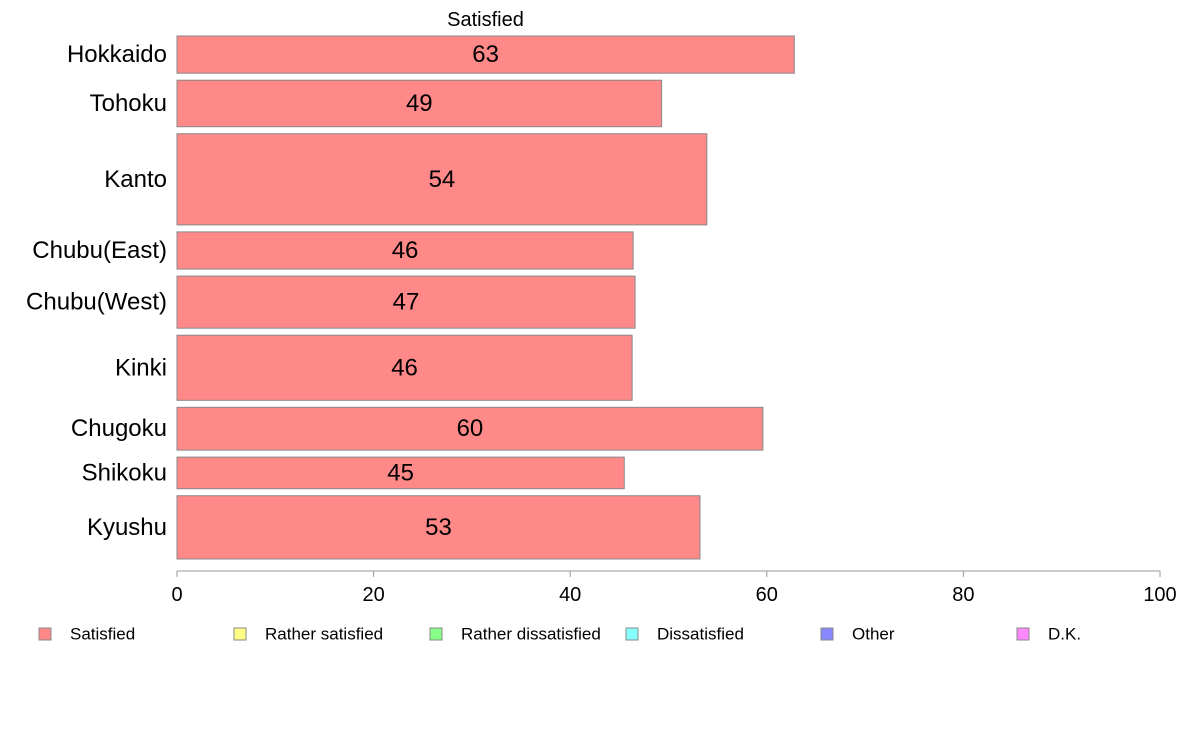  Describe the element at coordinates (531, 634) in the screenshot. I see `legend-label: Rather dissatisfied` at that location.